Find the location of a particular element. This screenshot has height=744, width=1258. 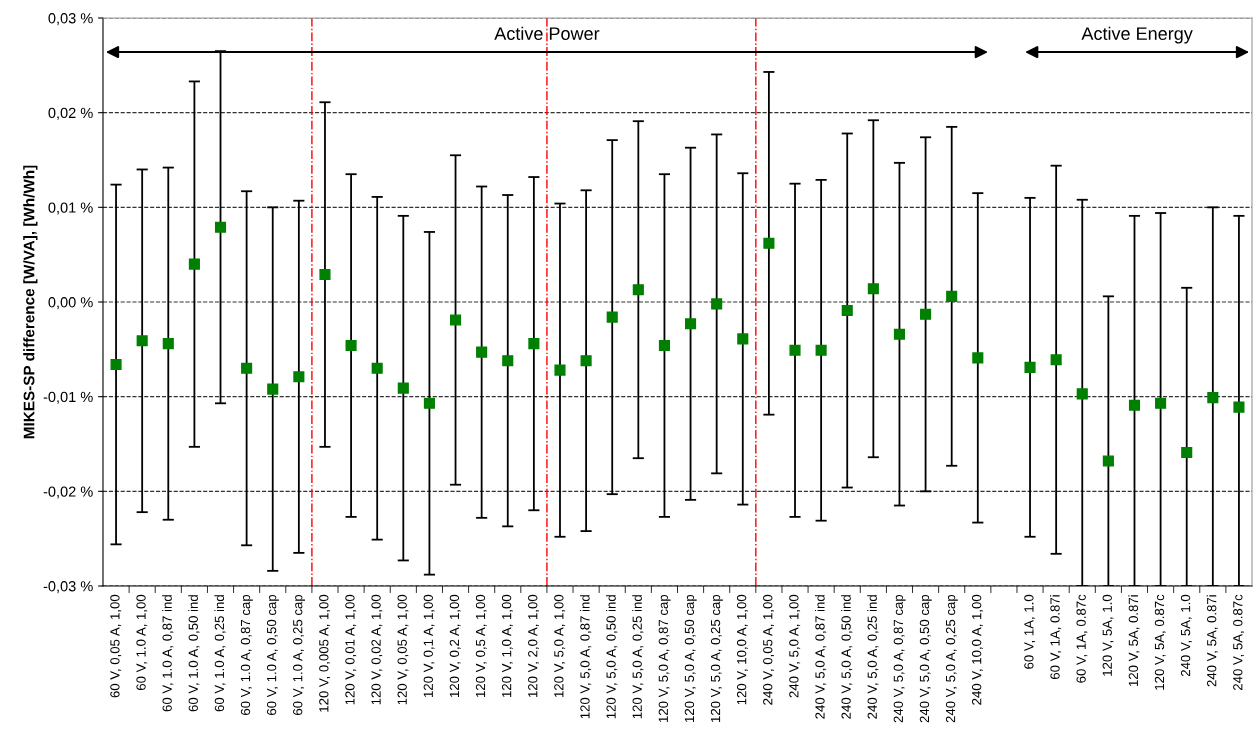

y-tick-label: 0,01 % is located at coordinates (70, 208).